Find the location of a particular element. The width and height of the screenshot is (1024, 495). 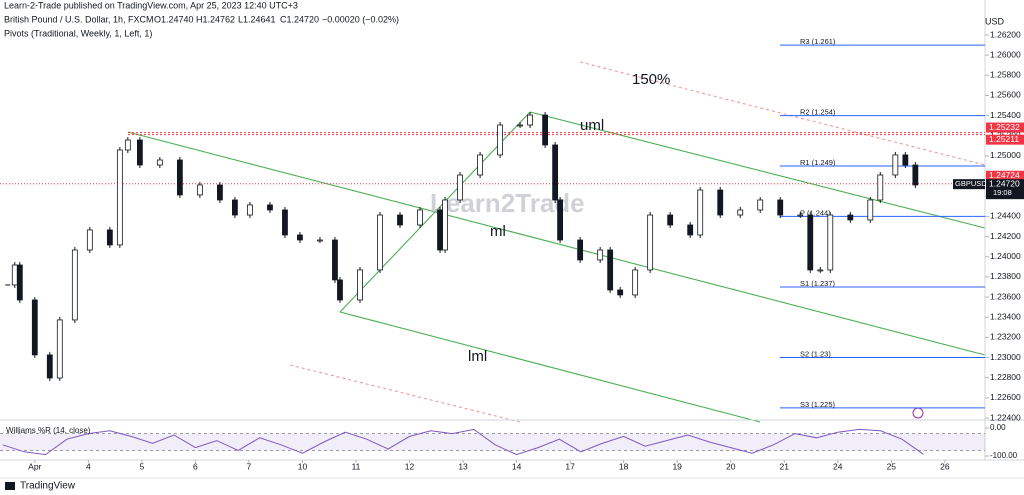

y-tick-label: 1.22800 is located at coordinates (1005, 377).